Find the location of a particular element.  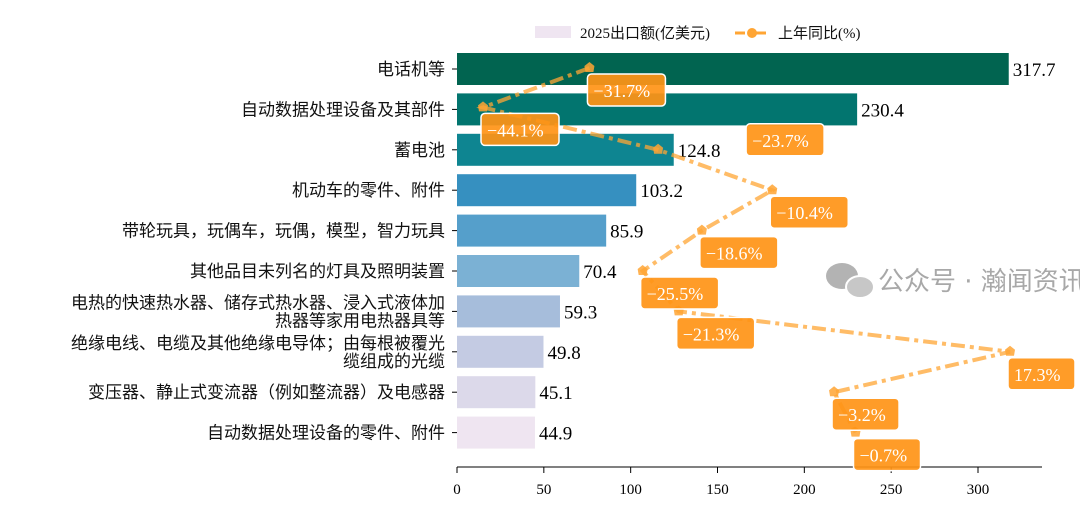

x-tick-label: 300 is located at coordinates (978, 490).